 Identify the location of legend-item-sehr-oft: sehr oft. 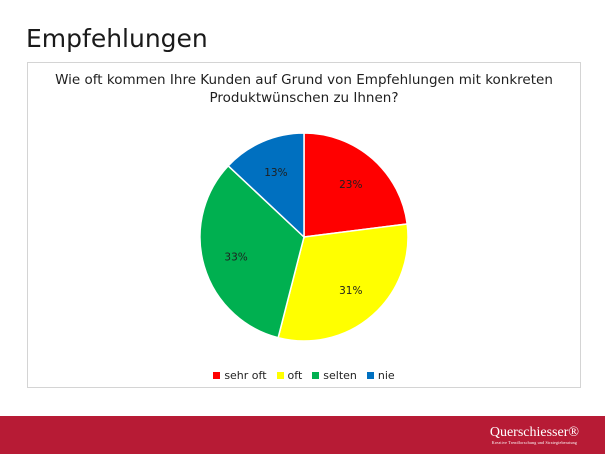
(240, 375).